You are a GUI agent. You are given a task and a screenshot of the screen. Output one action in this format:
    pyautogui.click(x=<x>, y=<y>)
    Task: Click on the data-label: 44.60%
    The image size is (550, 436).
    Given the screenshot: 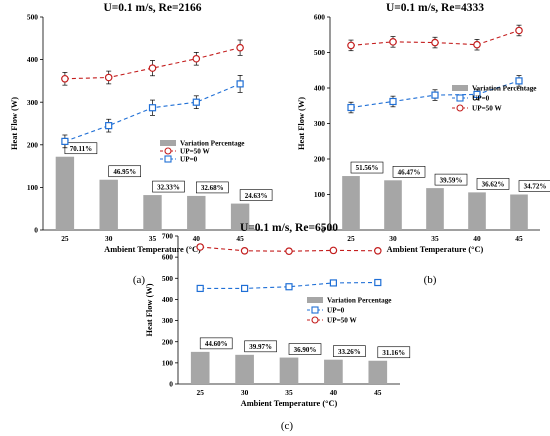 What is the action you would take?
    pyautogui.click(x=216, y=344)
    